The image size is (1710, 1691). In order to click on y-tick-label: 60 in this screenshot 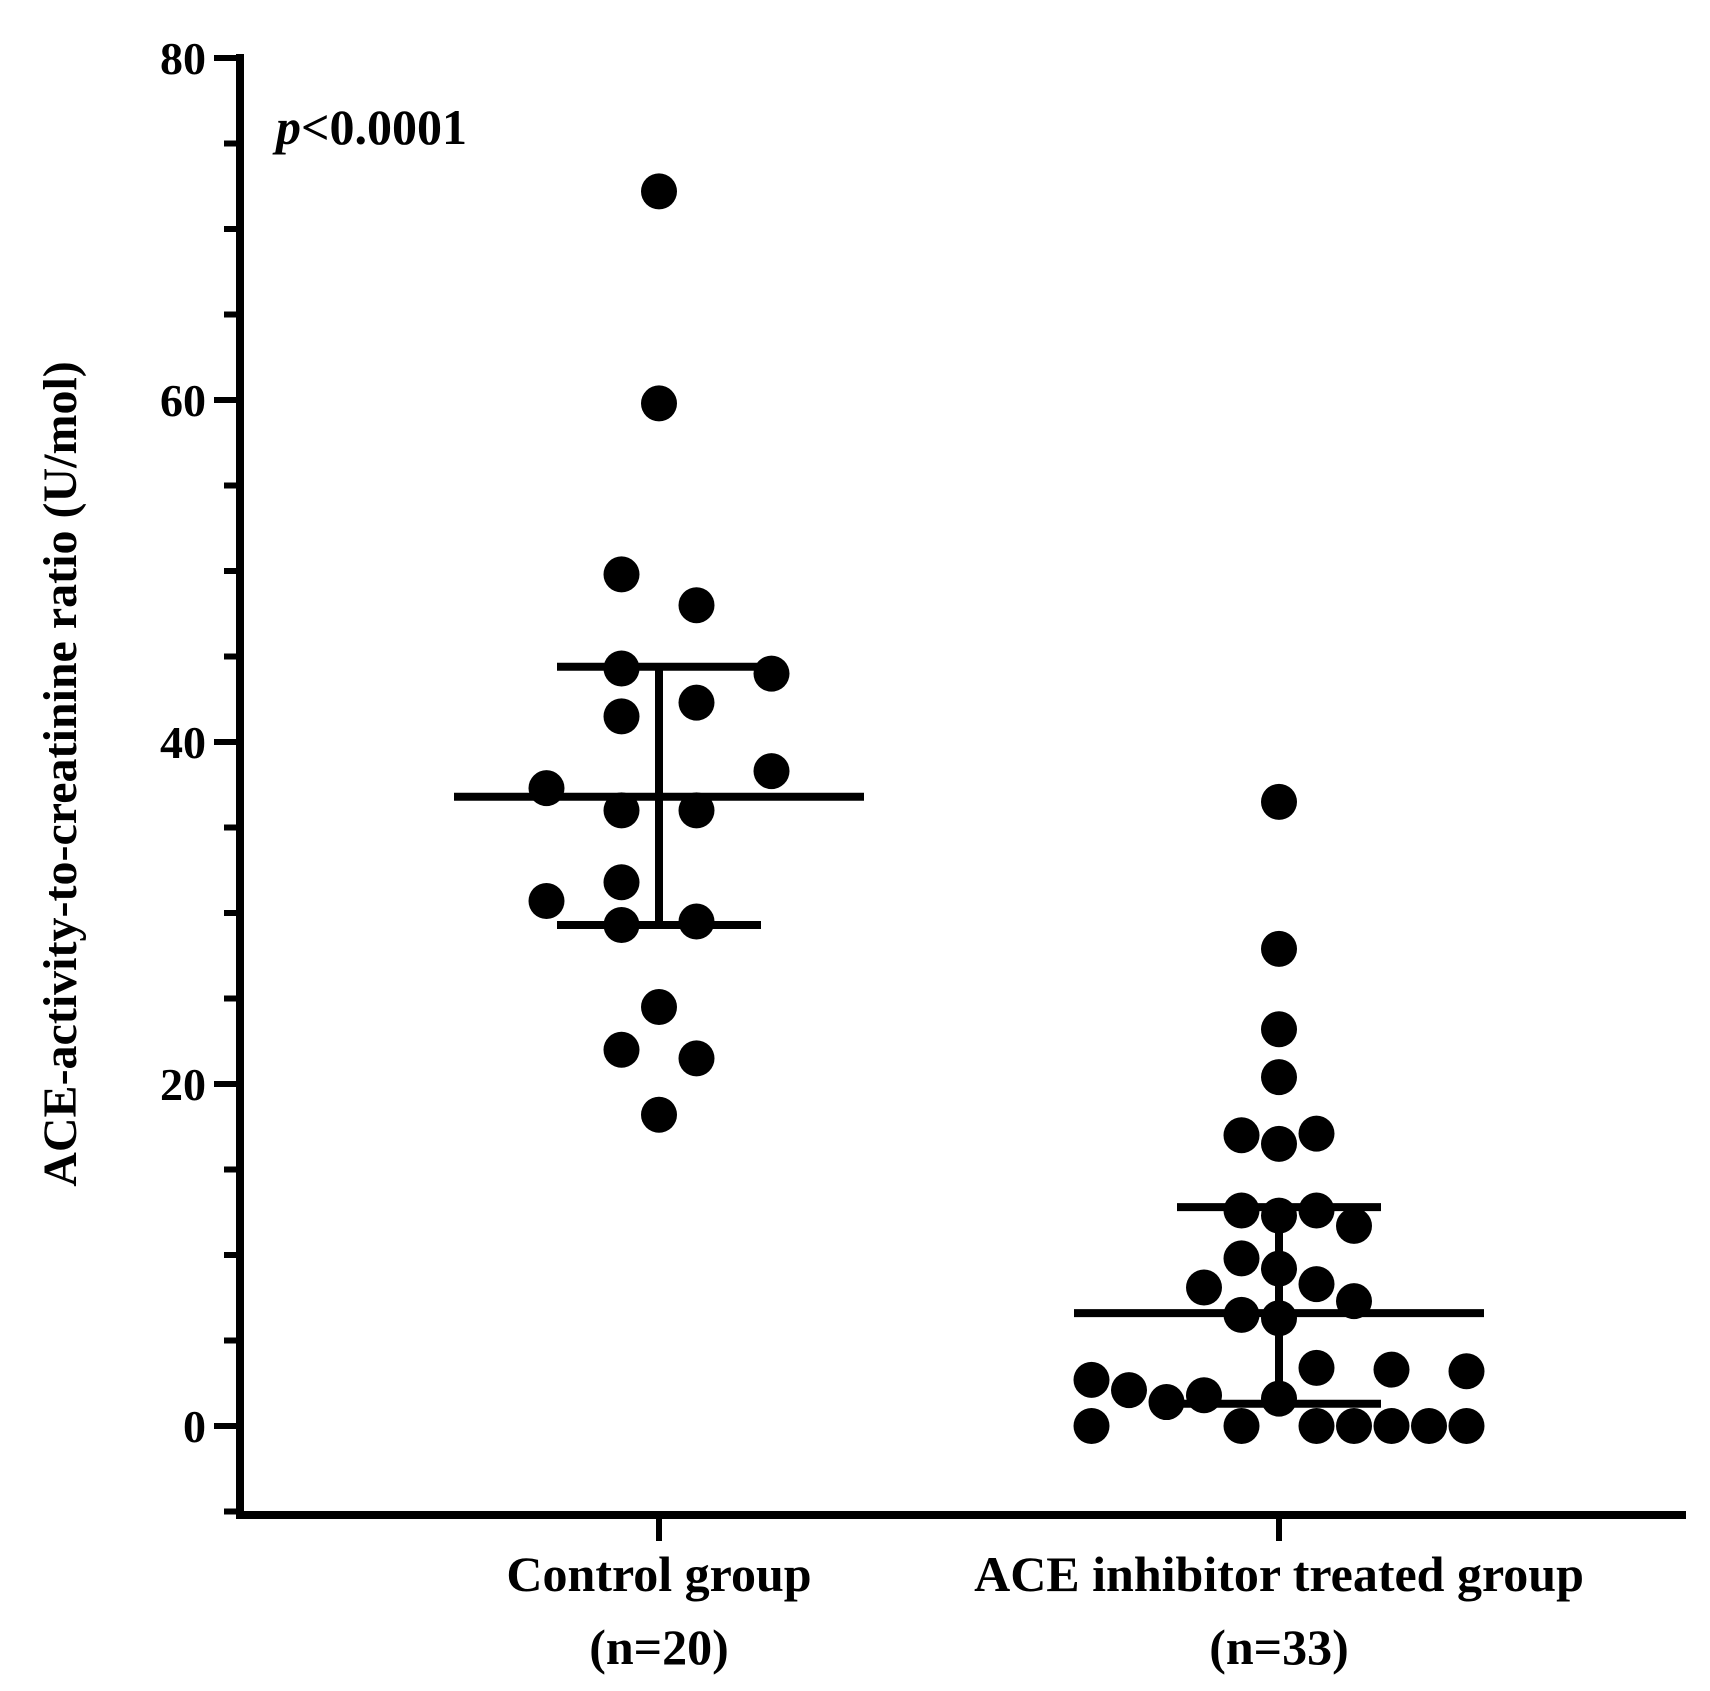, I will do `click(183, 400)`.